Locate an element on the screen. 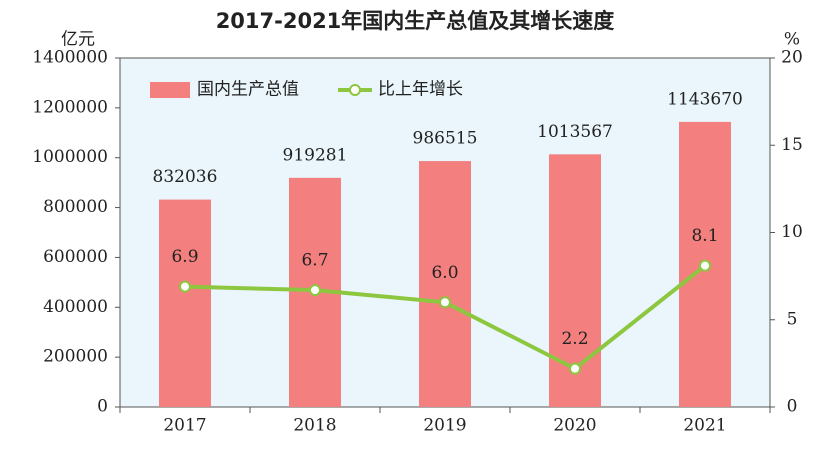 The width and height of the screenshot is (831, 456). chart-title: 2017-2021年国内生产总值及其增长速度 is located at coordinates (415, 21).